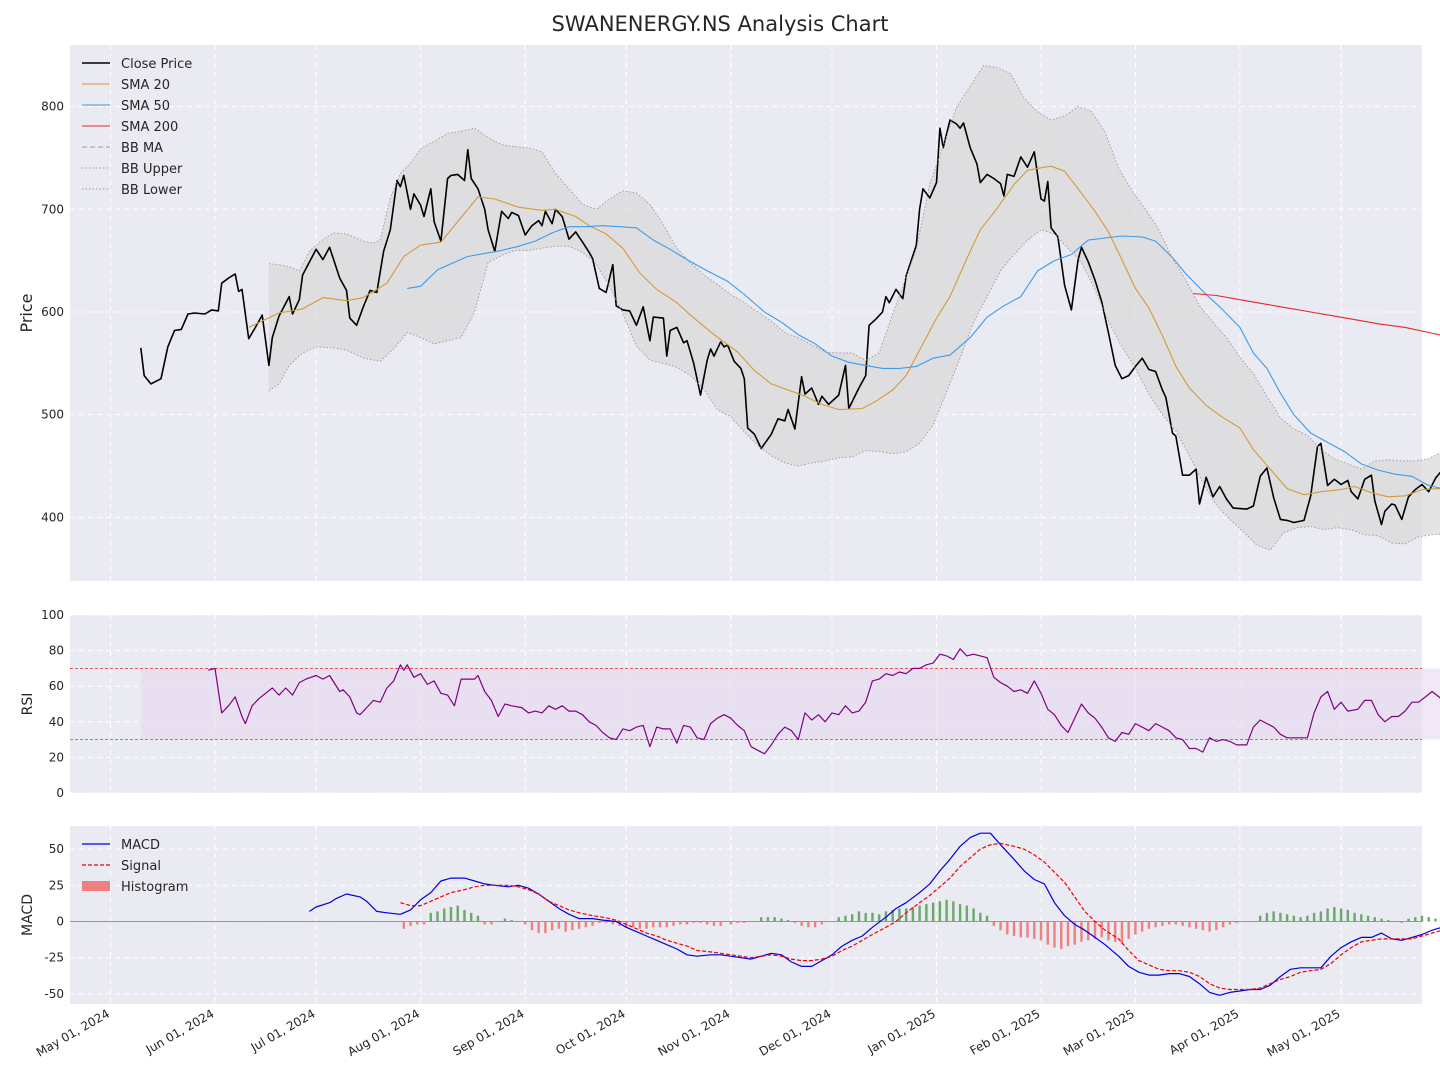  Describe the element at coordinates (145, 106) in the screenshot. I see `legend-label: SMA 50` at that location.